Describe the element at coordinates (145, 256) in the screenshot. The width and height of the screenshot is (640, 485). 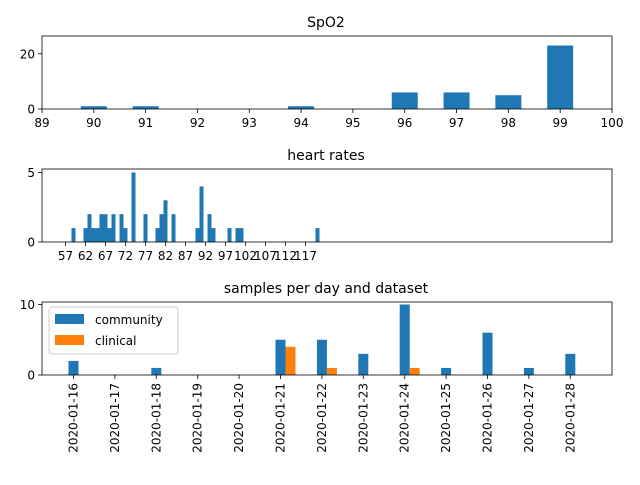
I see `heart-rate-x-tick-label: 77` at that location.